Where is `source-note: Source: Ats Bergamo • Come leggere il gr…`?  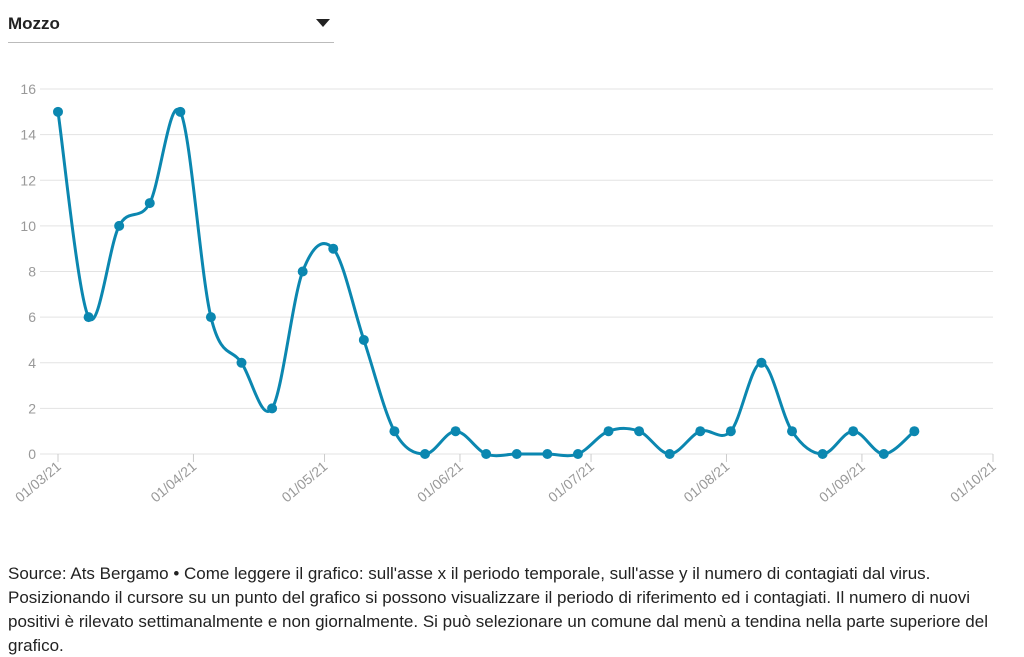
source-note: Source: Ats Bergamo • Come leggere il gr… is located at coordinates (498, 609).